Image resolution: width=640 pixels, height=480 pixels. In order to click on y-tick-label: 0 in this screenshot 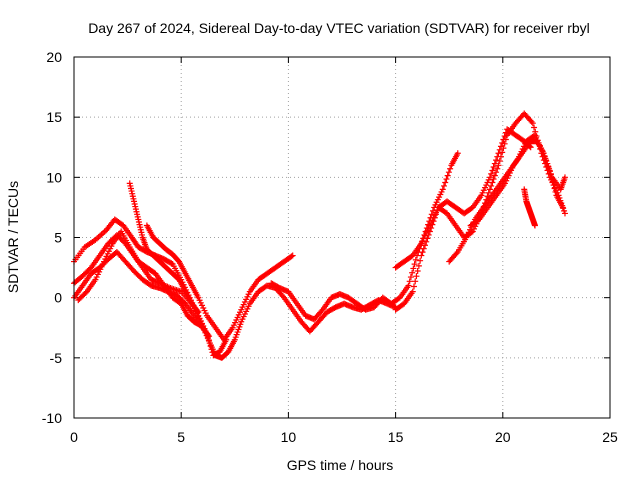, I will do `click(58, 298)`.